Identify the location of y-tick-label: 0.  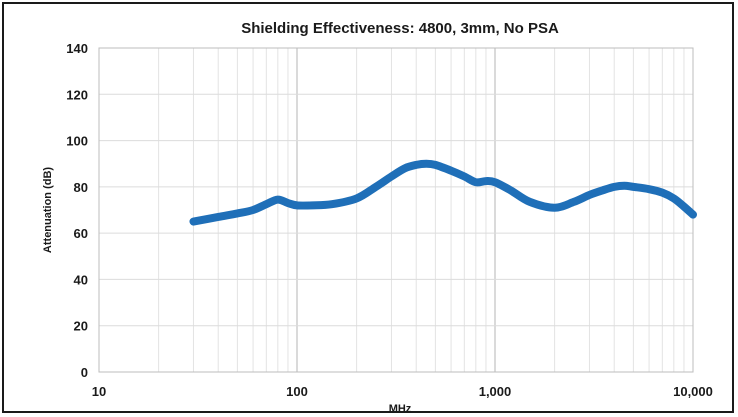
(84, 372).